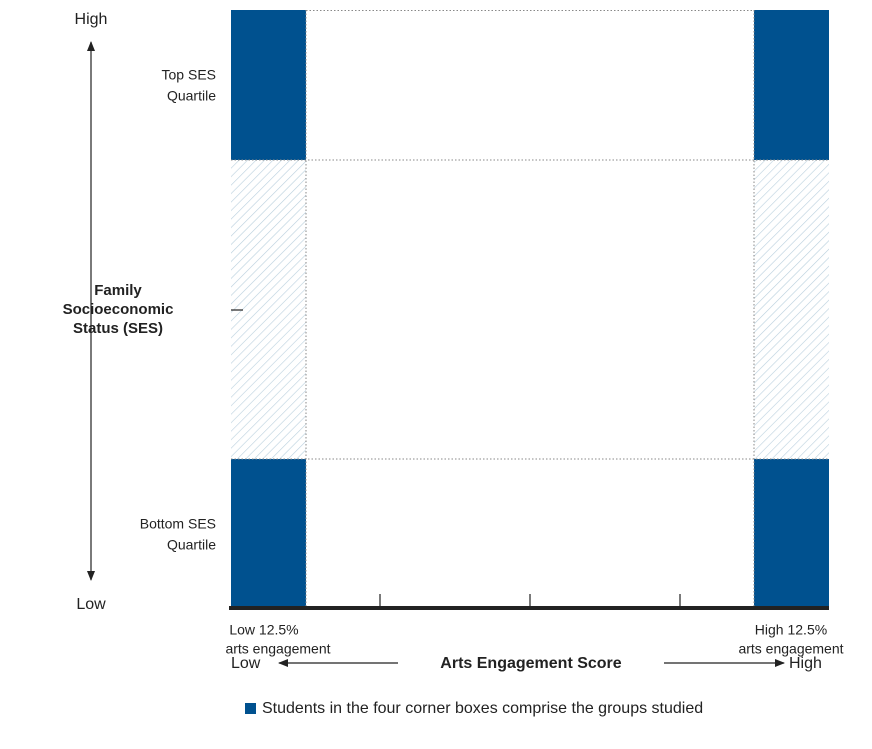  I want to click on x-high: High, so click(805, 663).